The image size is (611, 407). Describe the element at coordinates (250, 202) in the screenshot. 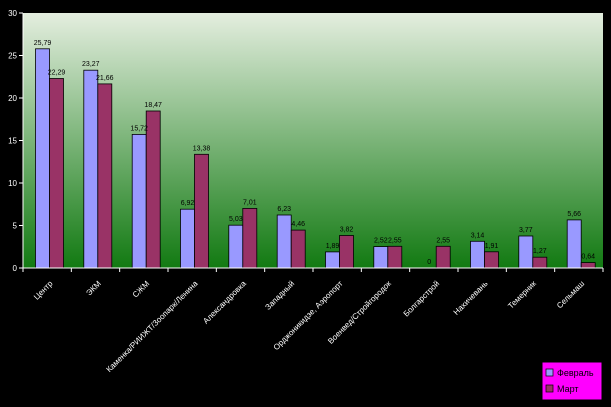

I see `value-label-mar-4: 7,01` at that location.